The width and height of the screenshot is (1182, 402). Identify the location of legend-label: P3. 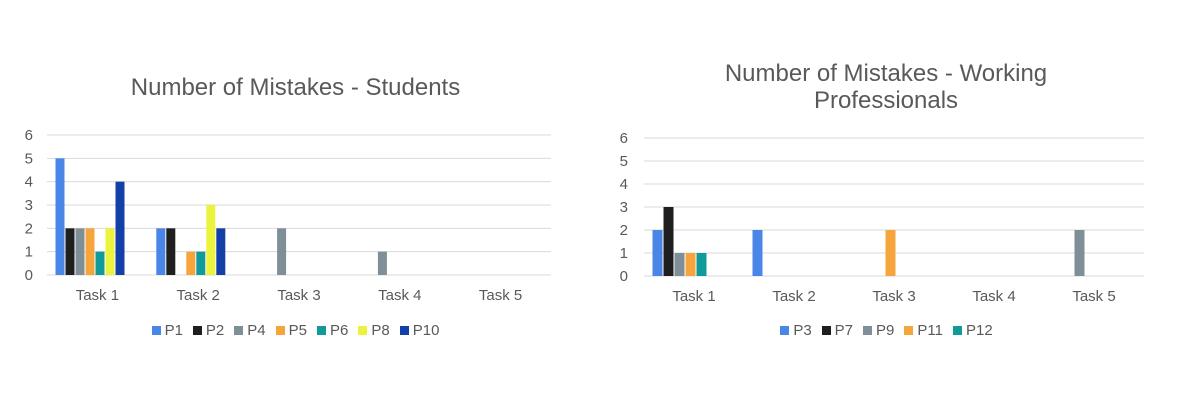
(802, 330).